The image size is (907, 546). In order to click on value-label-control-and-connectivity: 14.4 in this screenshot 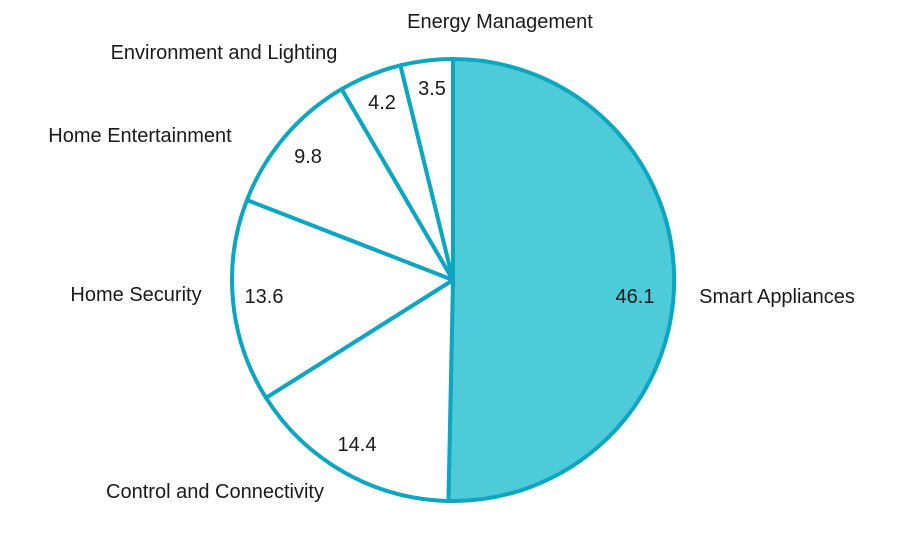, I will do `click(357, 445)`.